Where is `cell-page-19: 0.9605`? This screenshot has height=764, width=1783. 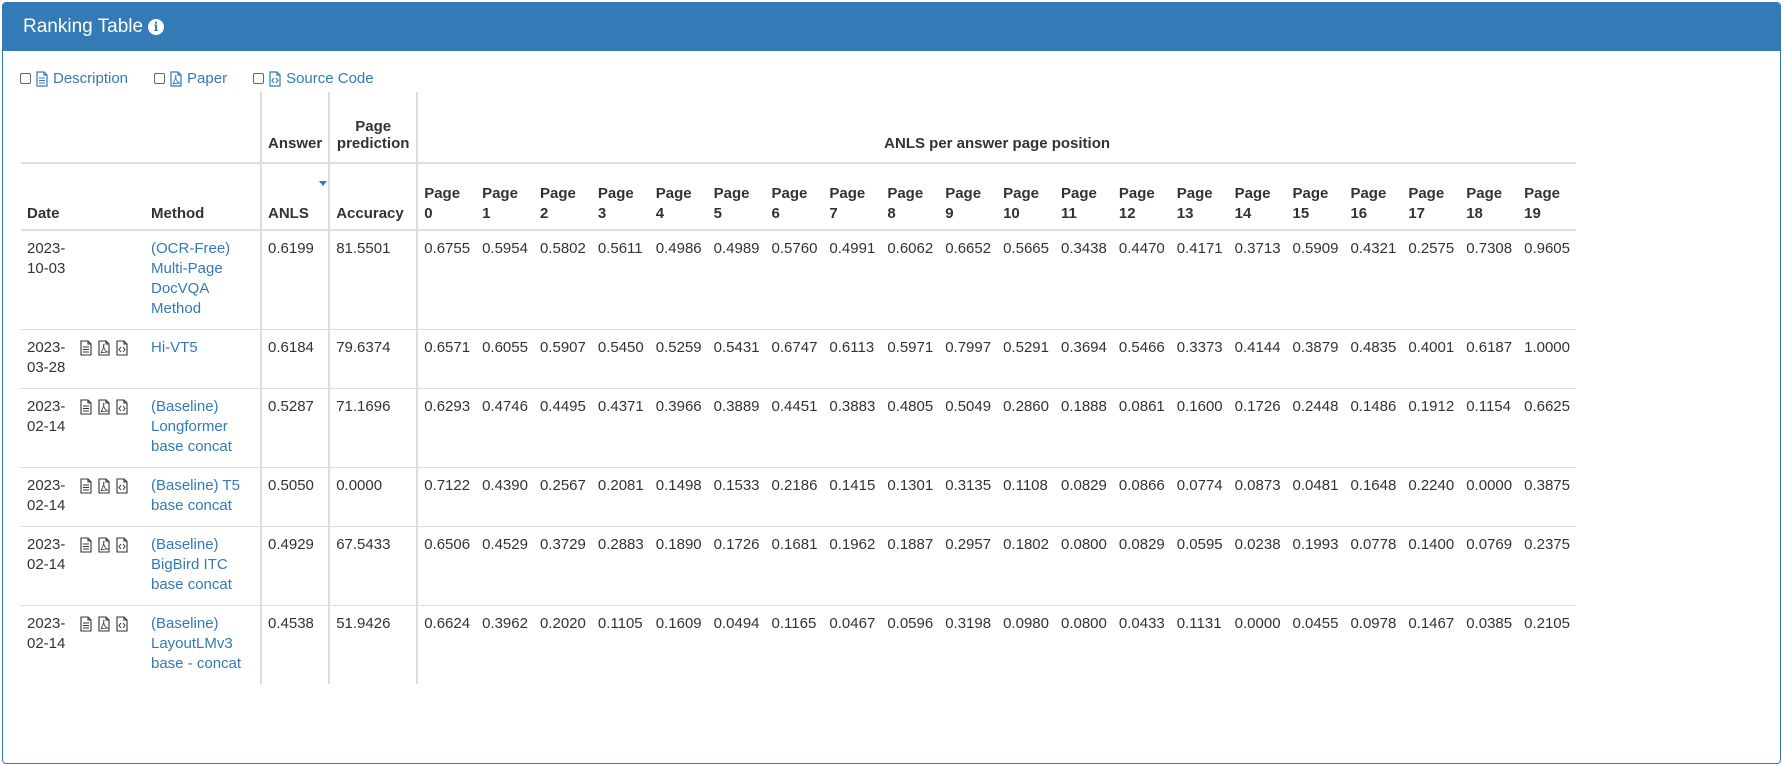
cell-page-19: 0.9605 is located at coordinates (1547, 248).